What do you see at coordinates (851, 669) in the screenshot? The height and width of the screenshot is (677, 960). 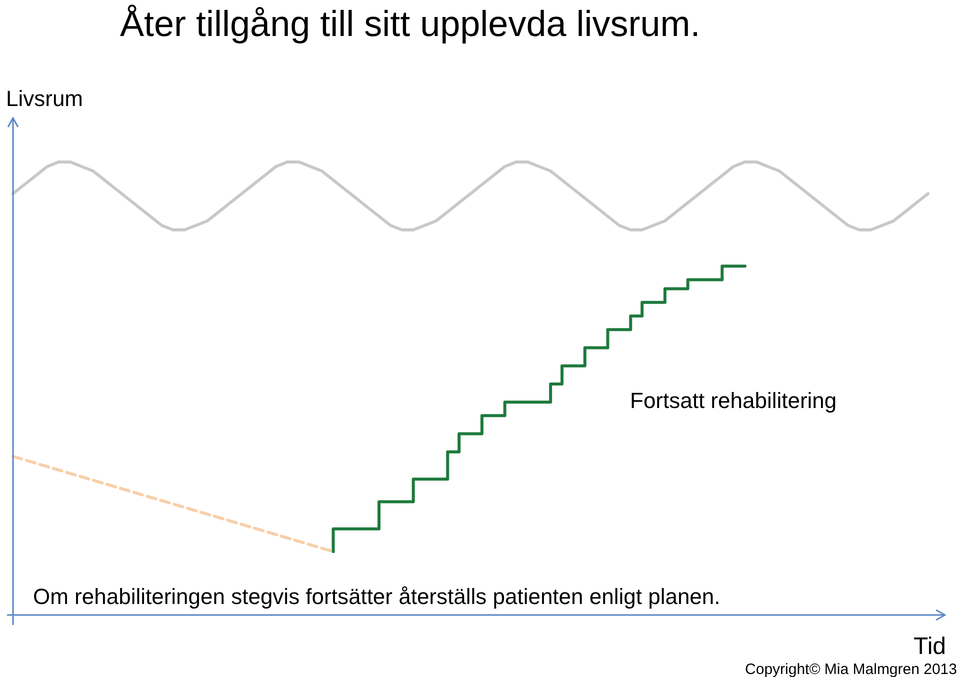 I see `text: Copyright© Mia Malmgren 2013` at bounding box center [851, 669].